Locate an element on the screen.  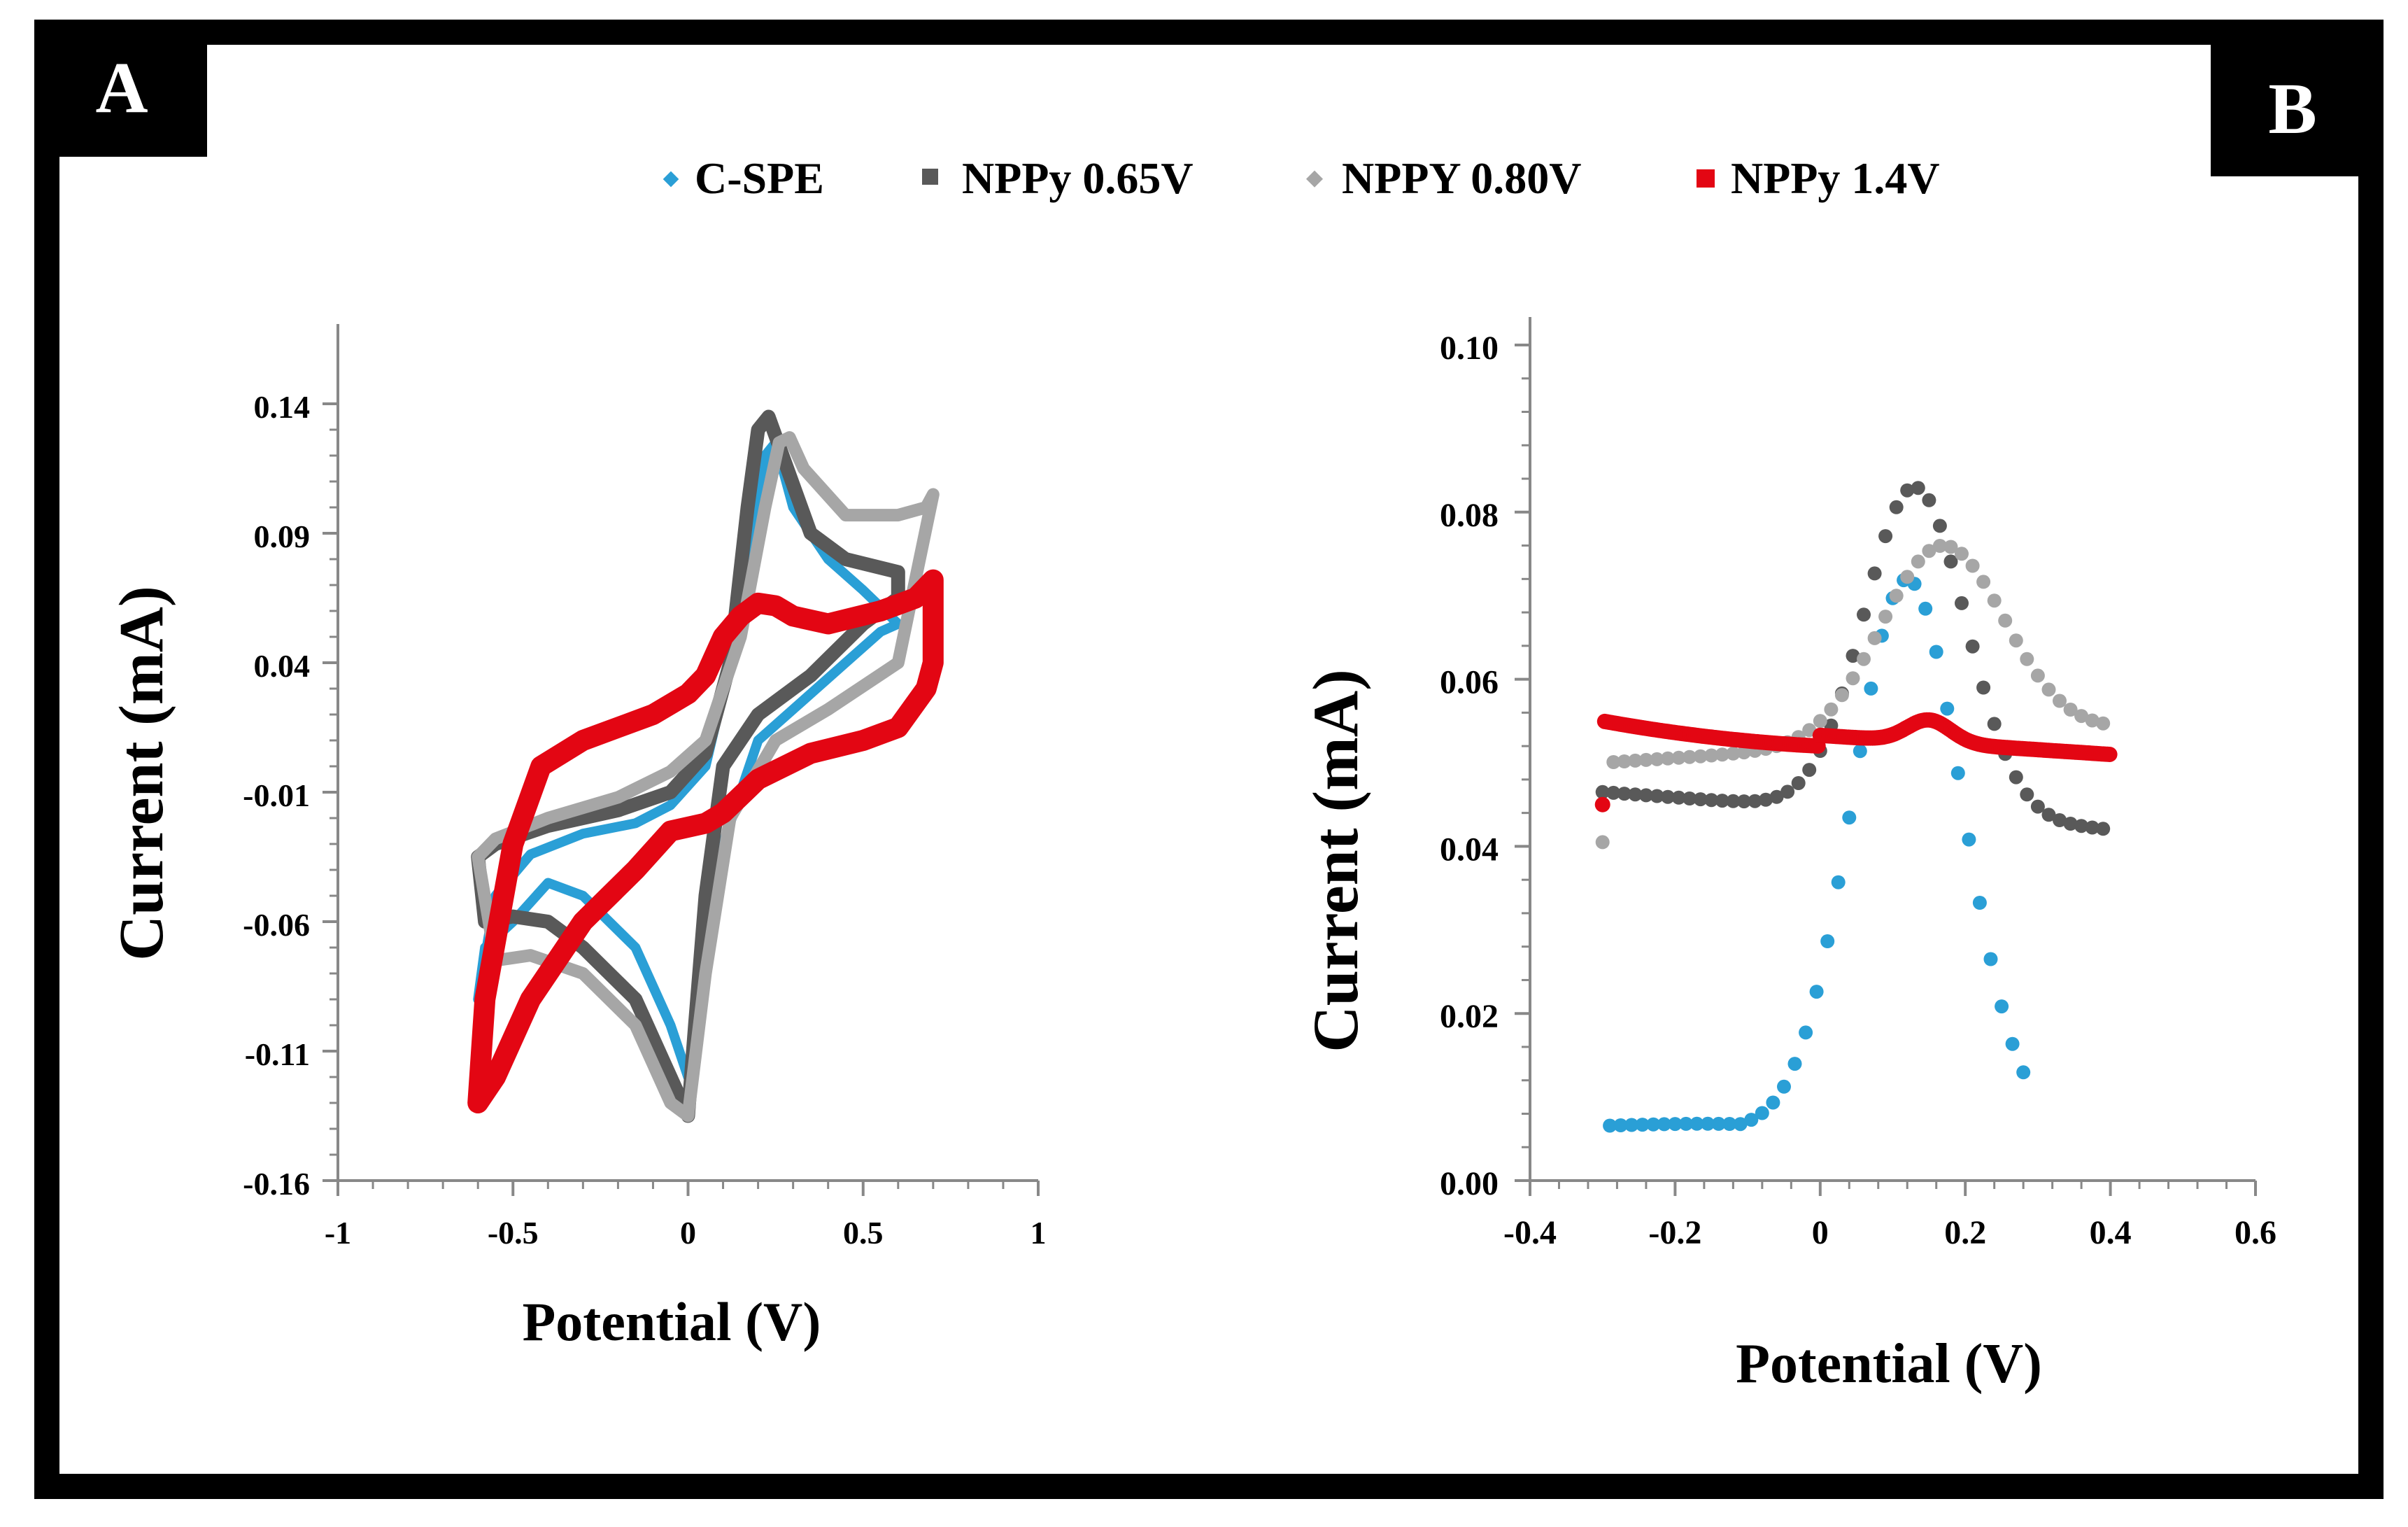
chart-a-x-tick-label: 0.5 is located at coordinates (864, 1233).